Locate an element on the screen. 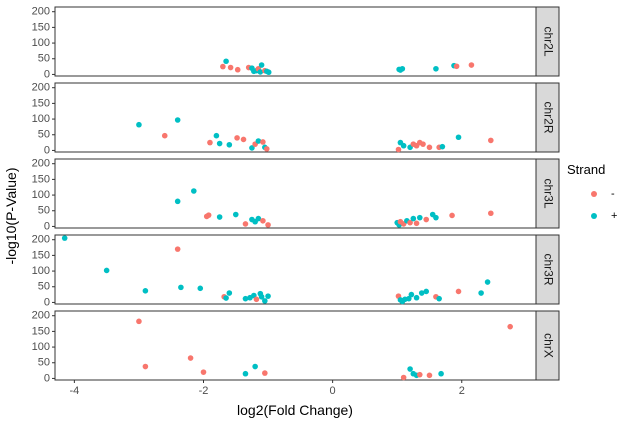  x-tick-label: -2 is located at coordinates (204, 391).